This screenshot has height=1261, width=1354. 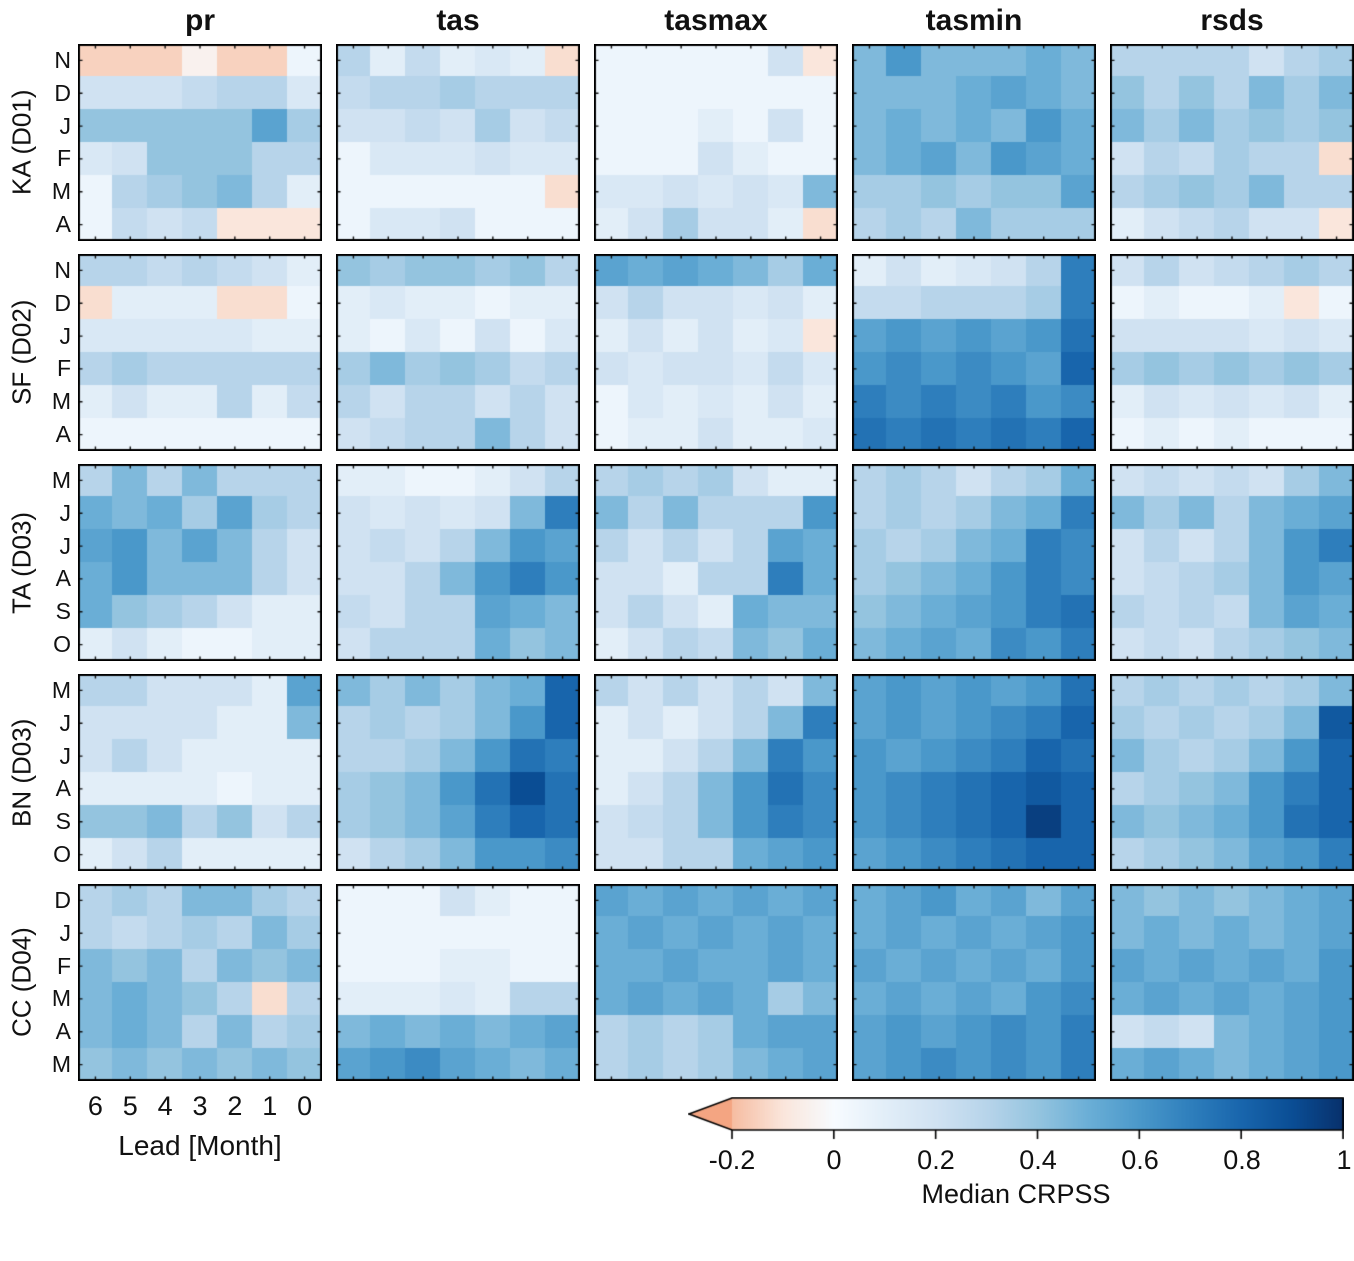 I want to click on colorbar-tick-label: 0.6, so click(x=1140, y=1160).